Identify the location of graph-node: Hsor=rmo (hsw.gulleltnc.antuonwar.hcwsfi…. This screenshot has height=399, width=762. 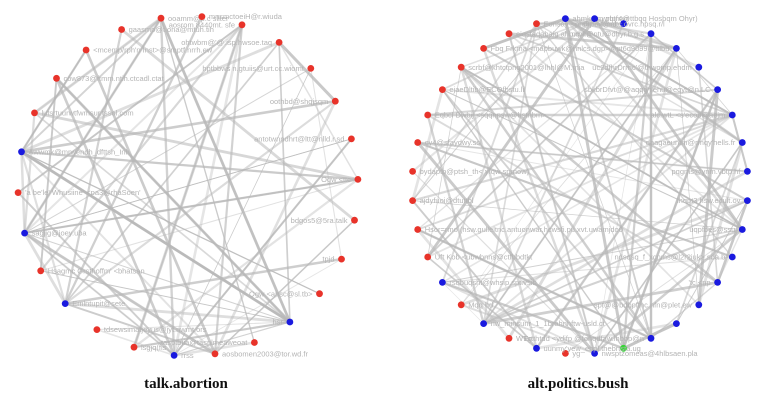
(518, 229).